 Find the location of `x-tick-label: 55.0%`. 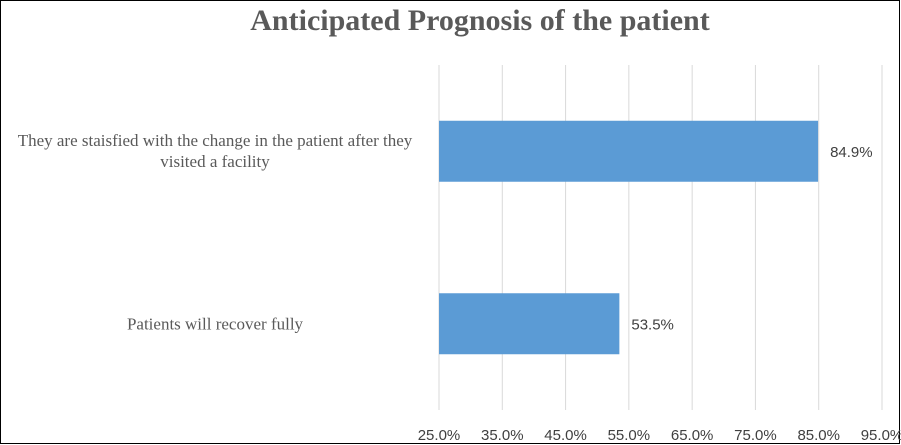

x-tick-label: 55.0% is located at coordinates (629, 435).